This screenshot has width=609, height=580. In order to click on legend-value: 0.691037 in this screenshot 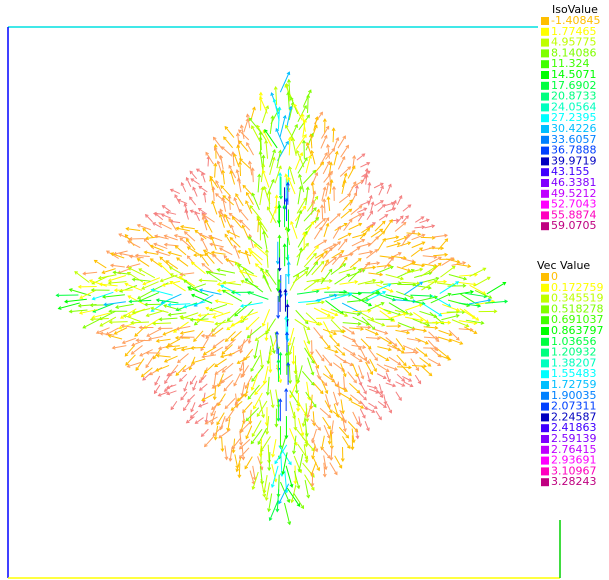, I will do `click(577, 319)`.